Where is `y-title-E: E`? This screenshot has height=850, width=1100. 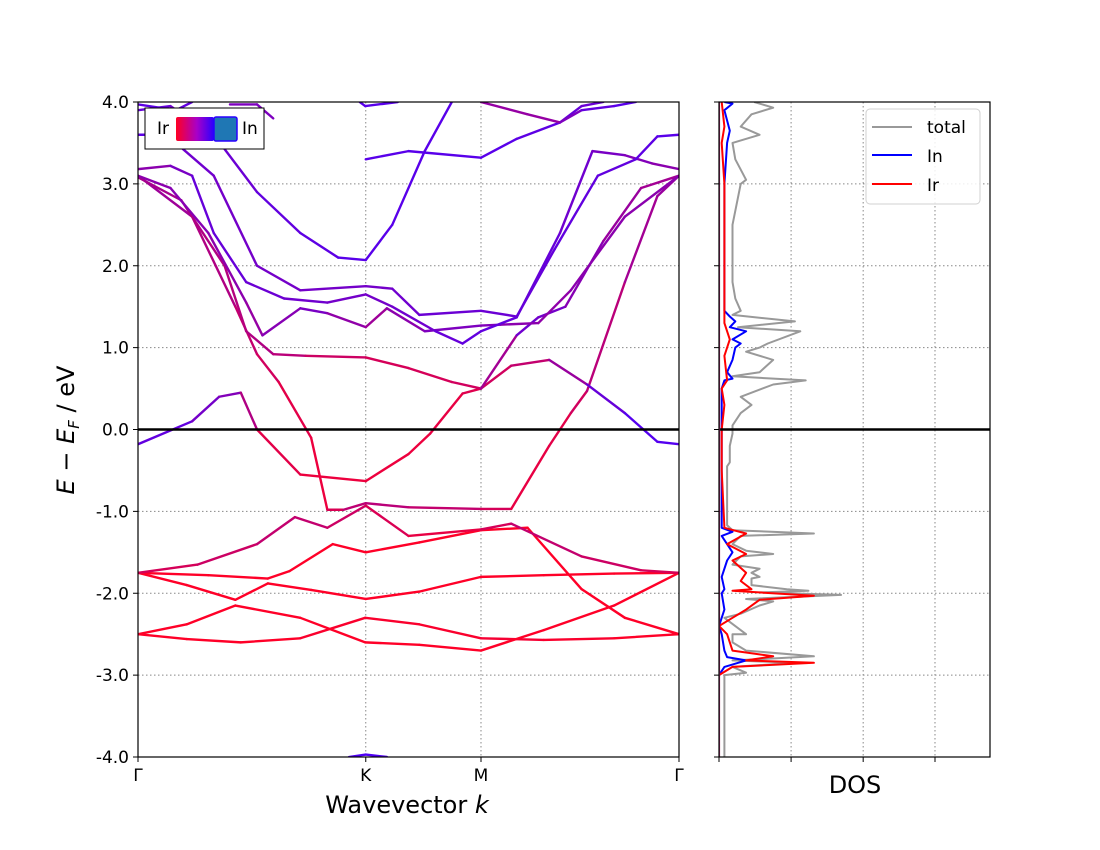 y-title-E: E is located at coordinates (66, 486).